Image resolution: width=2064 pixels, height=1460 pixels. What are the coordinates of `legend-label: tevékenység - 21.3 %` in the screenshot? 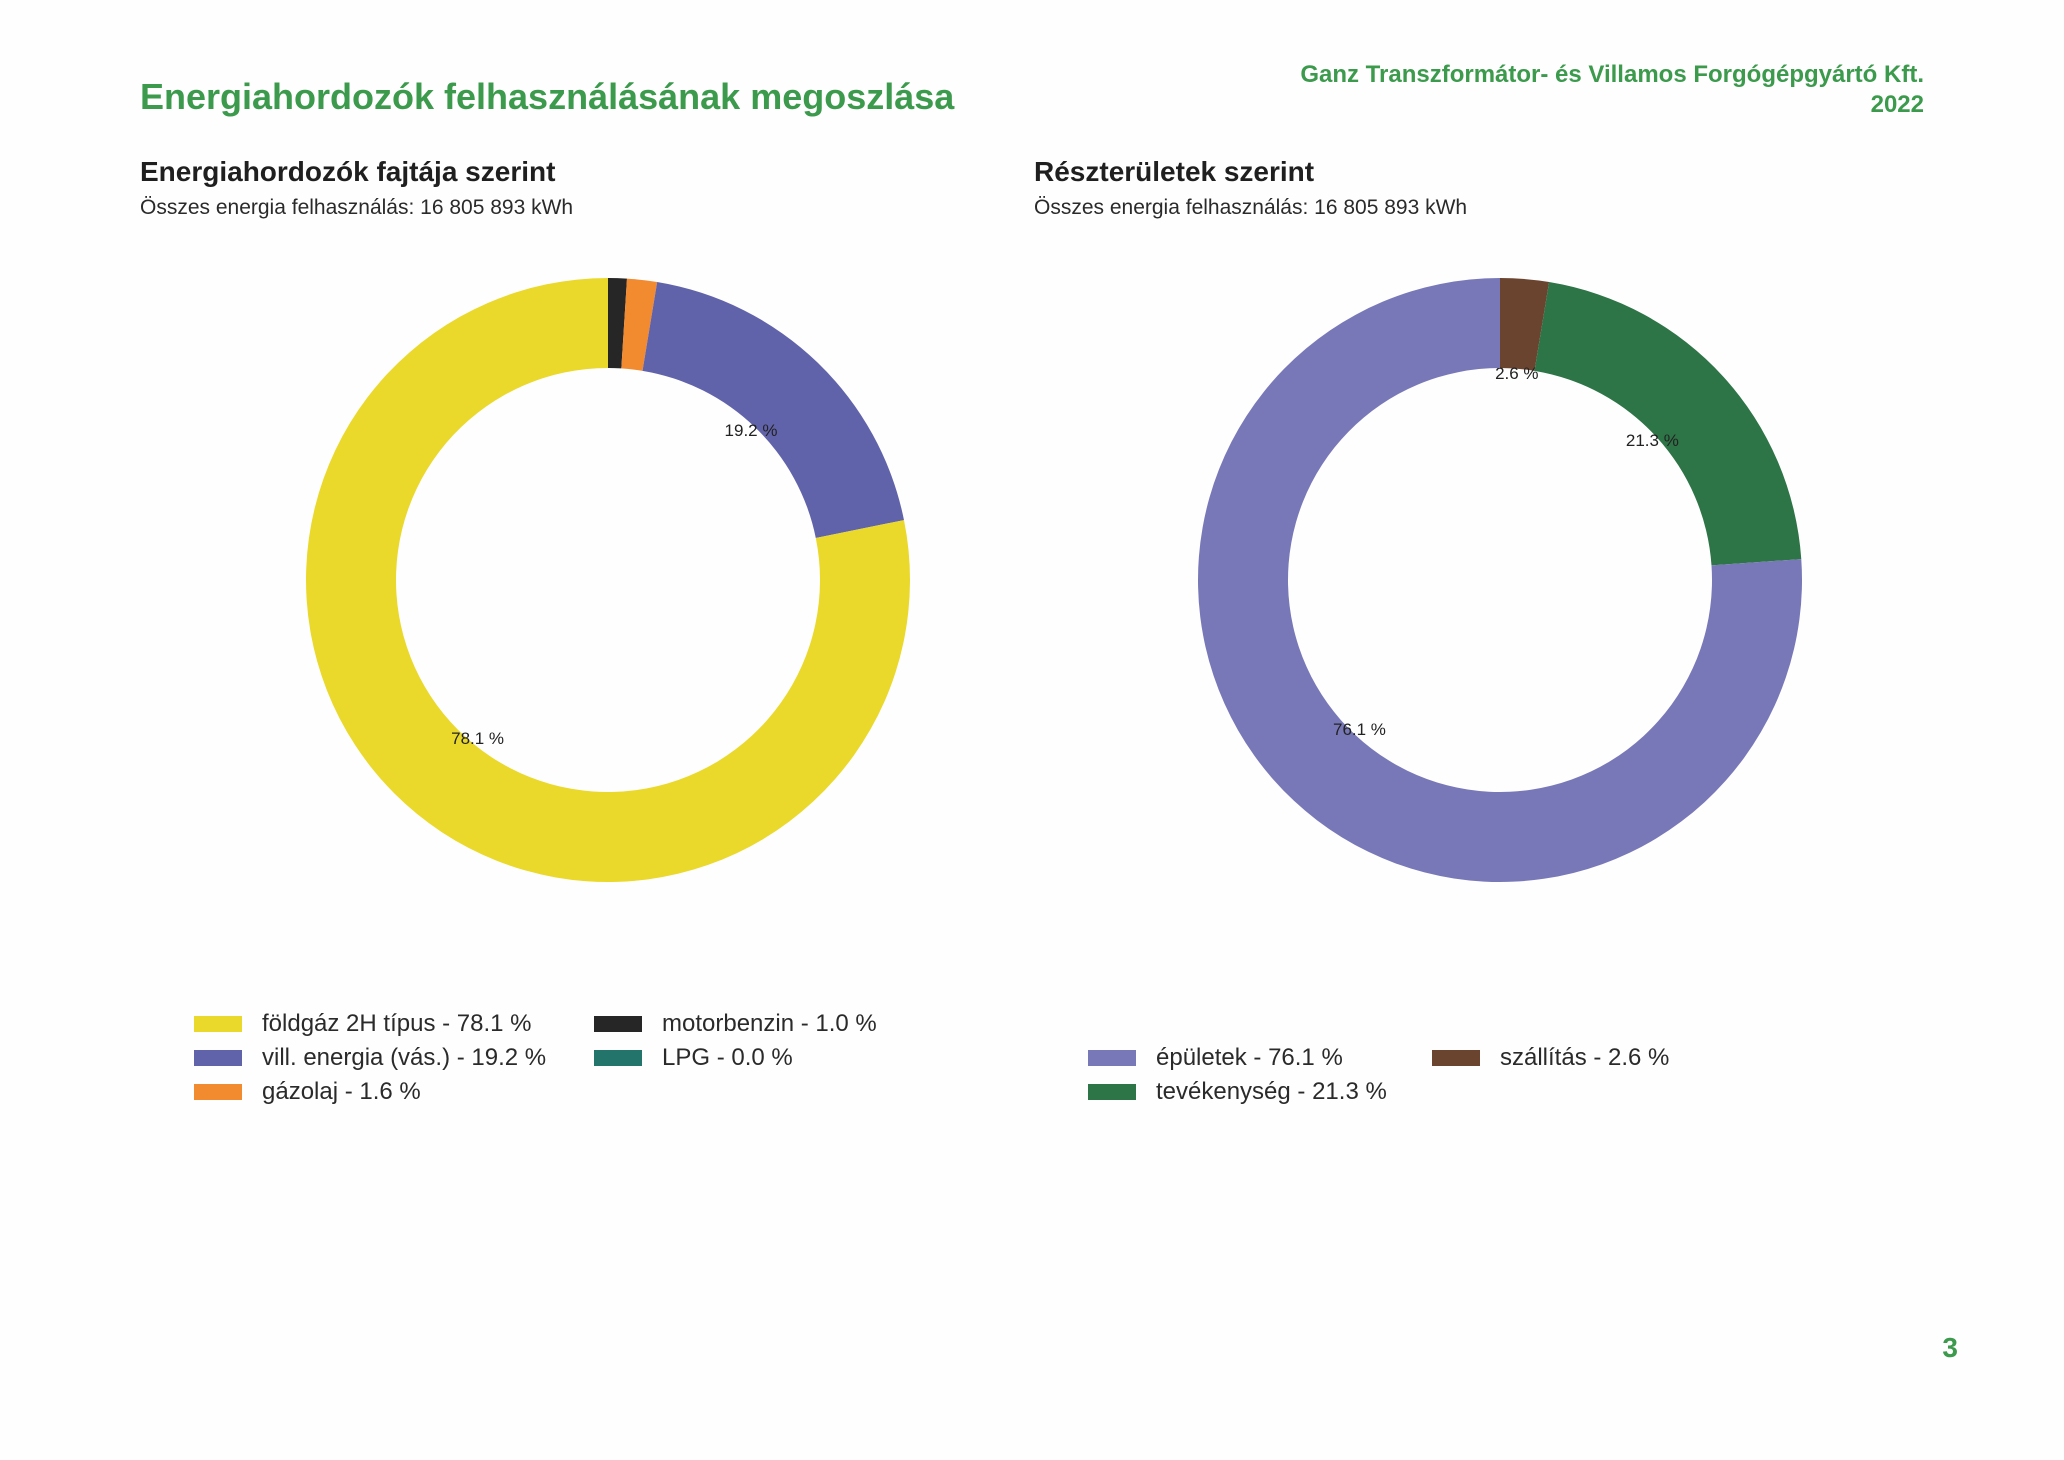 It's located at (1271, 1091).